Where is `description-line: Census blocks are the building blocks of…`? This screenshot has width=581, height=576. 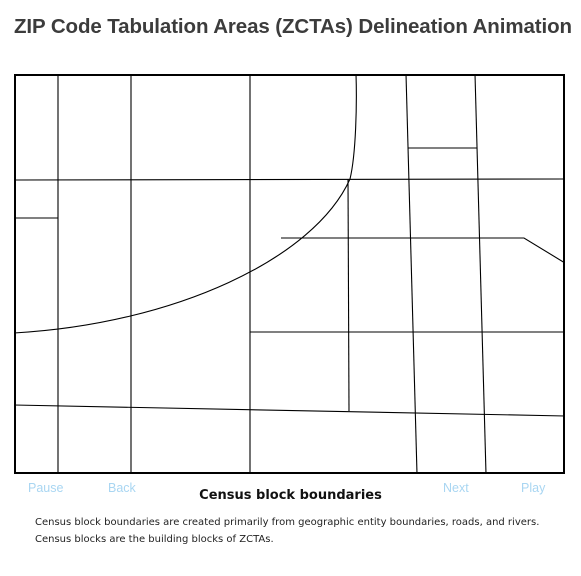 description-line: Census blocks are the building blocks of… is located at coordinates (154, 539).